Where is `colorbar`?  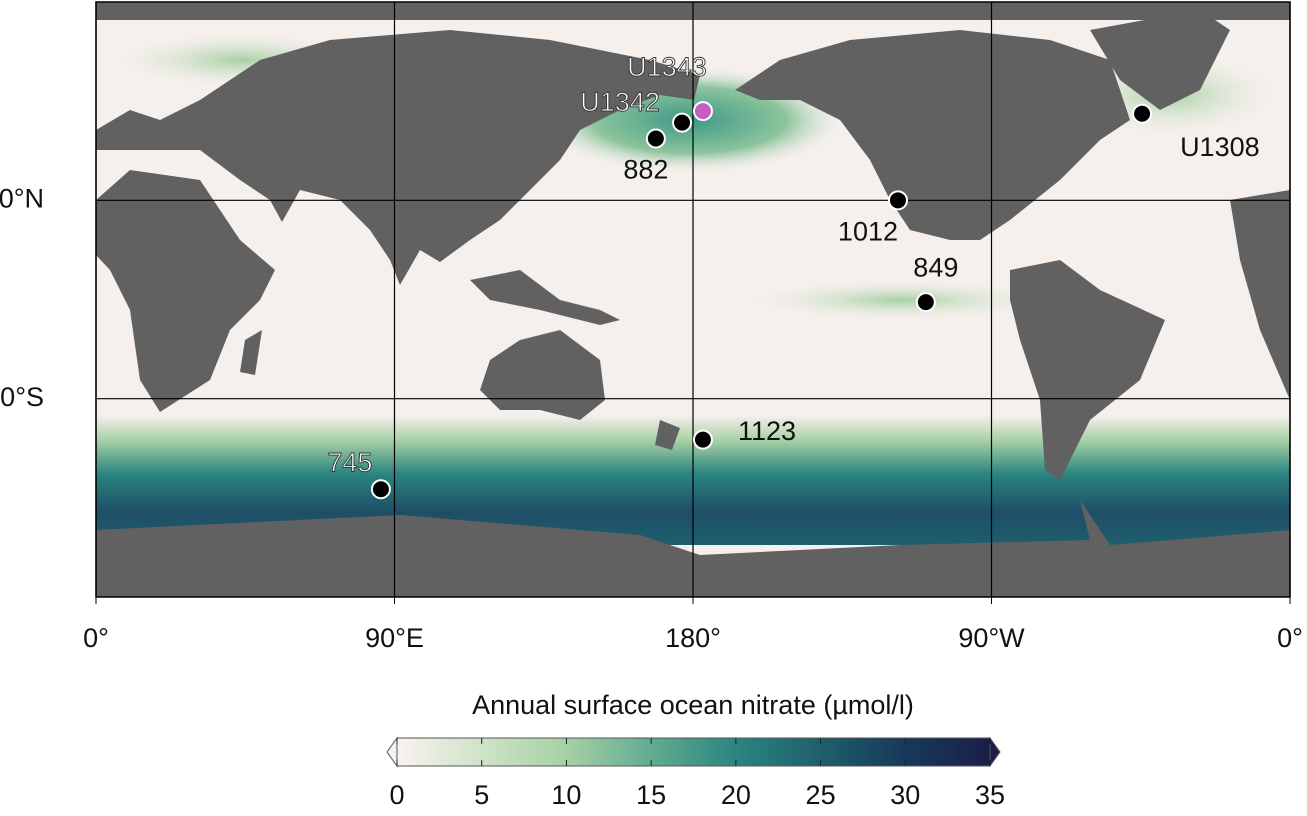
colorbar is located at coordinates (693, 752).